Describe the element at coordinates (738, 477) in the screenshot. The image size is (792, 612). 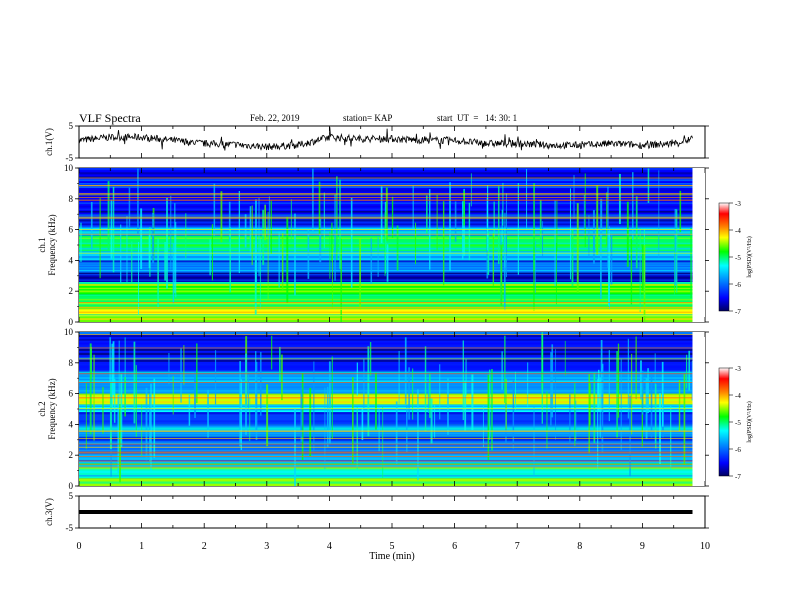
I see `colorbar-tick-label: -7` at that location.